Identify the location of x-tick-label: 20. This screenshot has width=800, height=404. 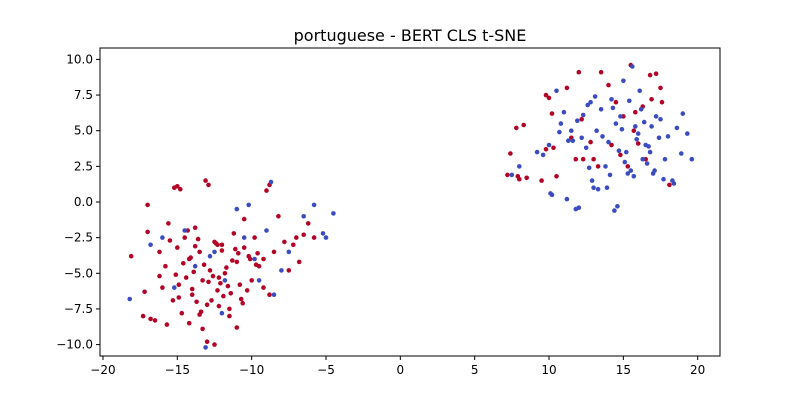
(697, 370).